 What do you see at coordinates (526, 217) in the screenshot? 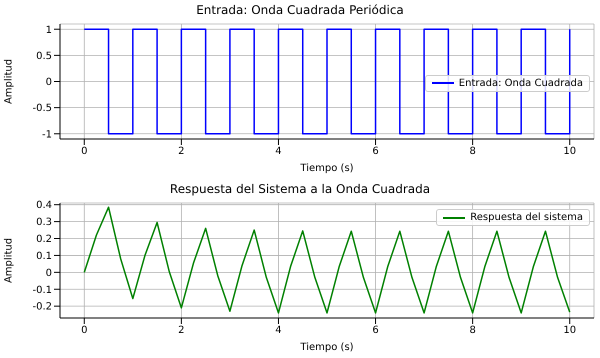
I see `legend-label: Respuesta del sistema` at bounding box center [526, 217].